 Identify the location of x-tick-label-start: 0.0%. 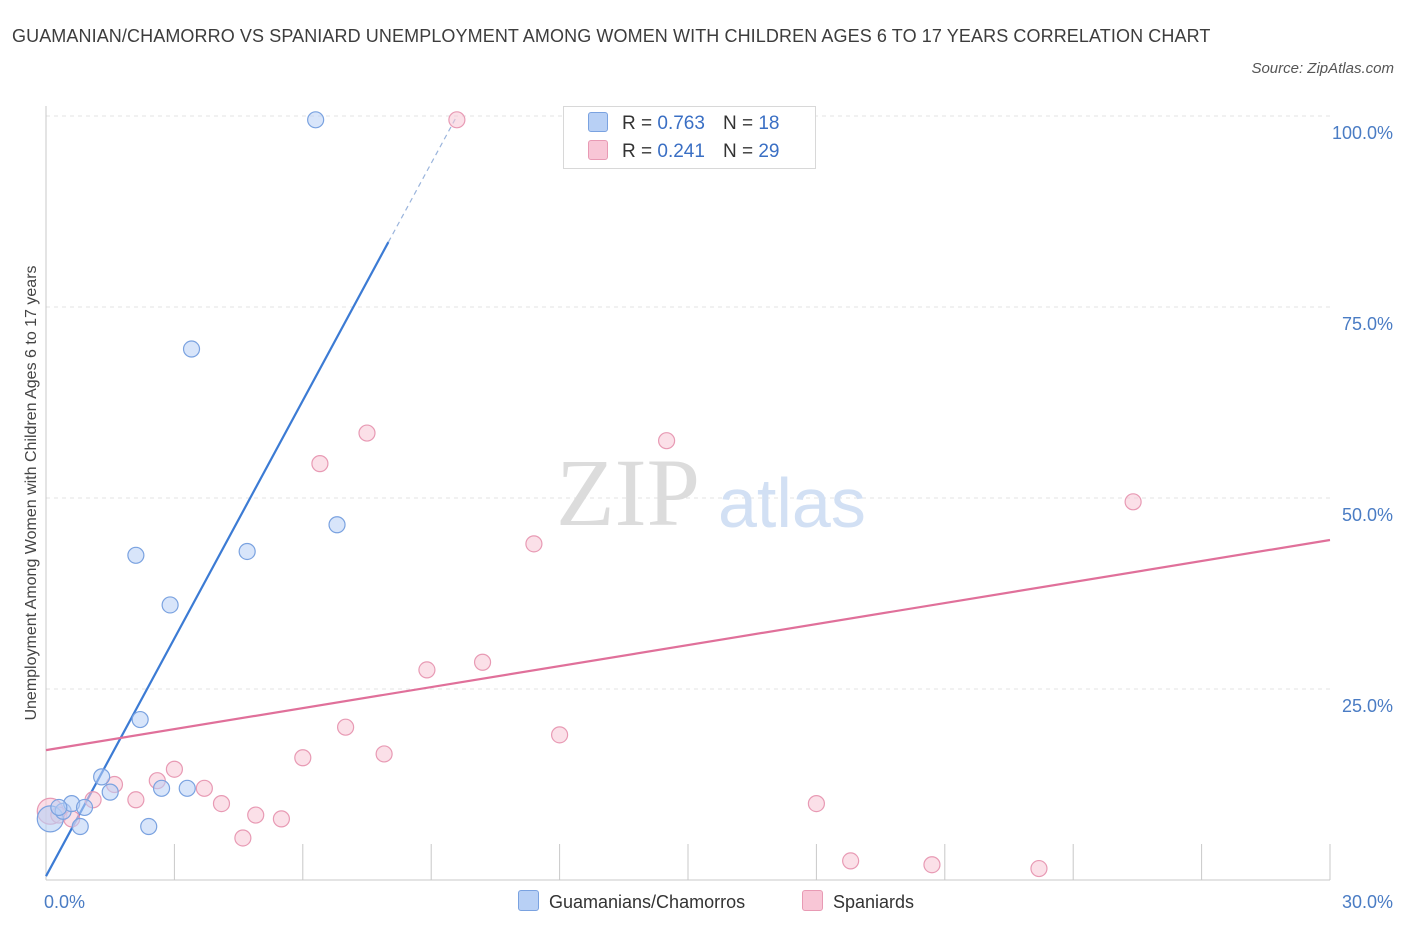
(64, 902).